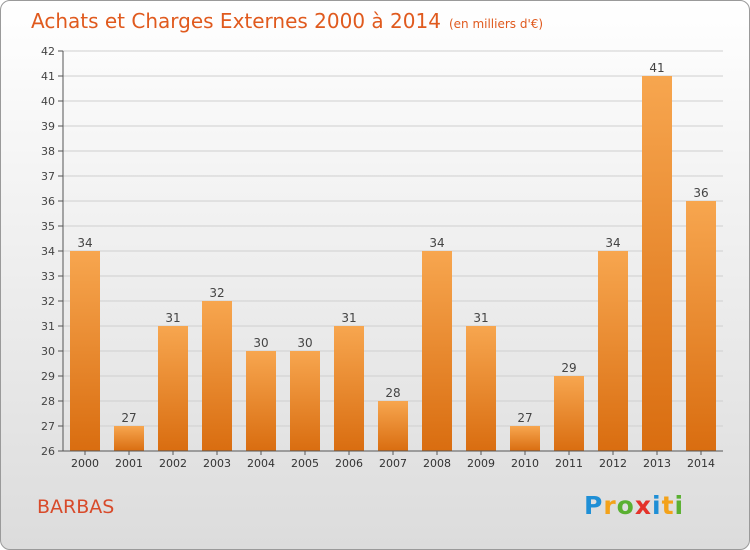 The width and height of the screenshot is (750, 550). Describe the element at coordinates (48, 301) in the screenshot. I see `y-tick-label: 32` at that location.